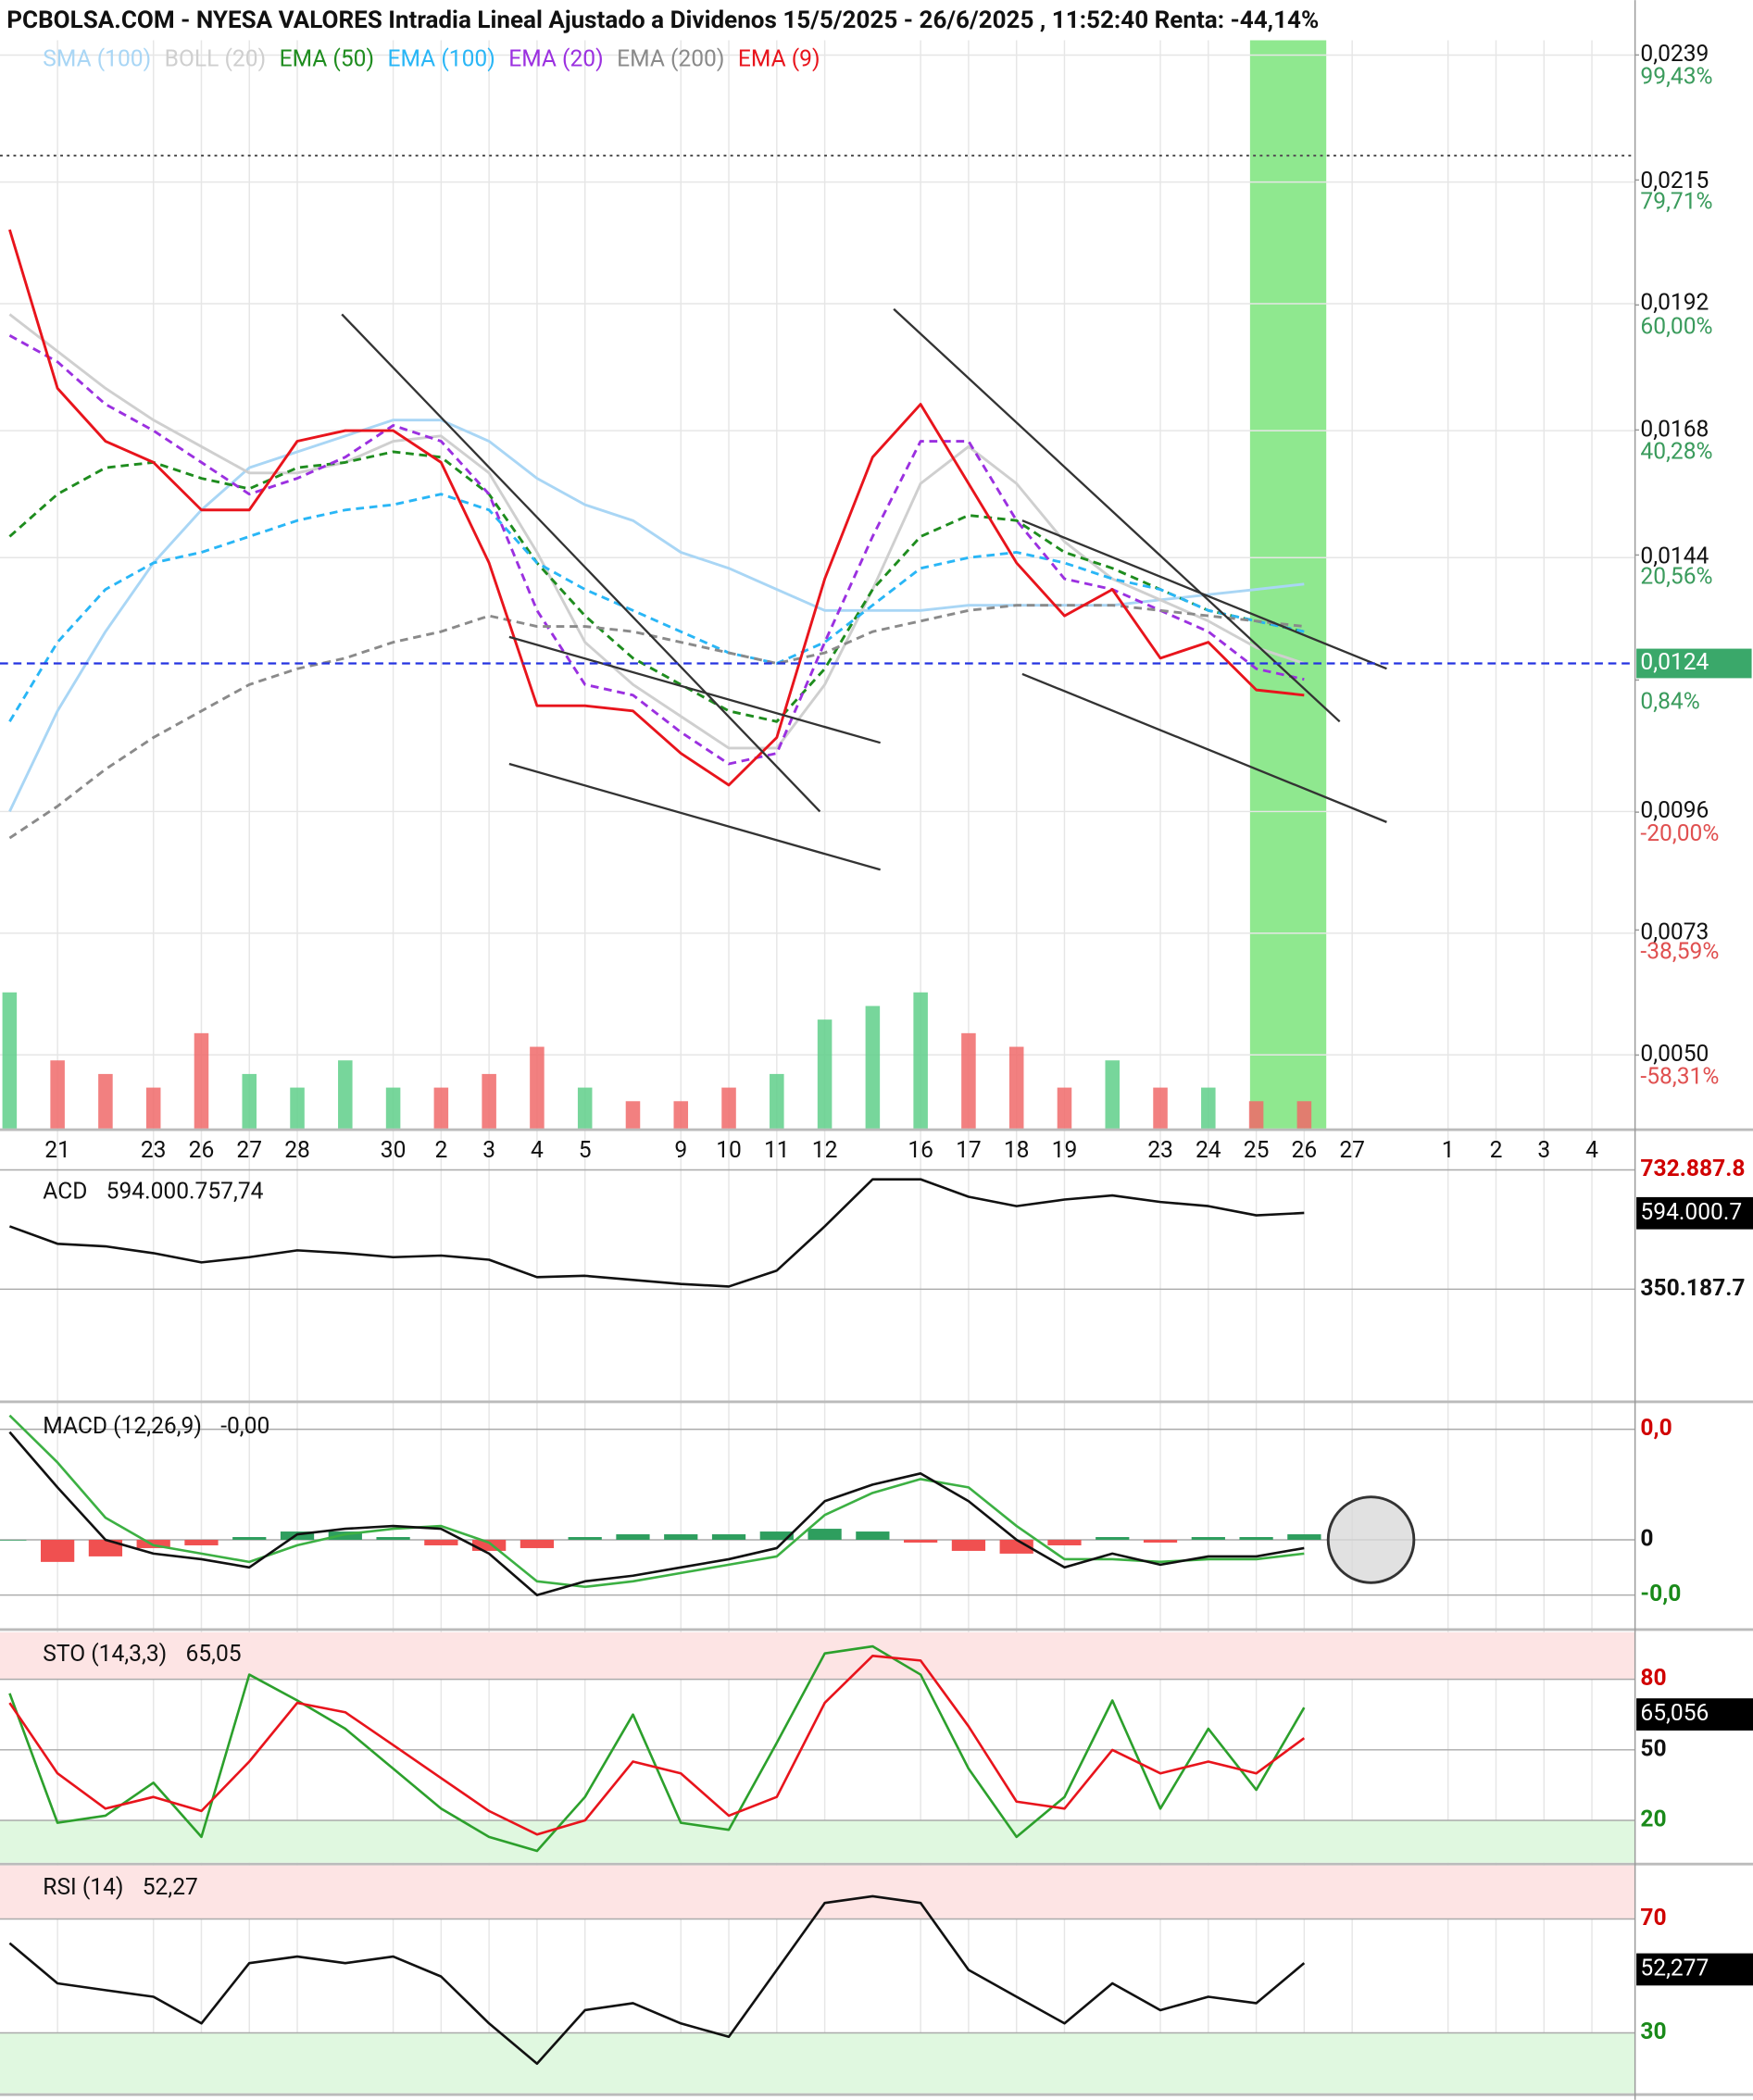  I want to click on y-tick-label: 0,0096, so click(1674, 810).